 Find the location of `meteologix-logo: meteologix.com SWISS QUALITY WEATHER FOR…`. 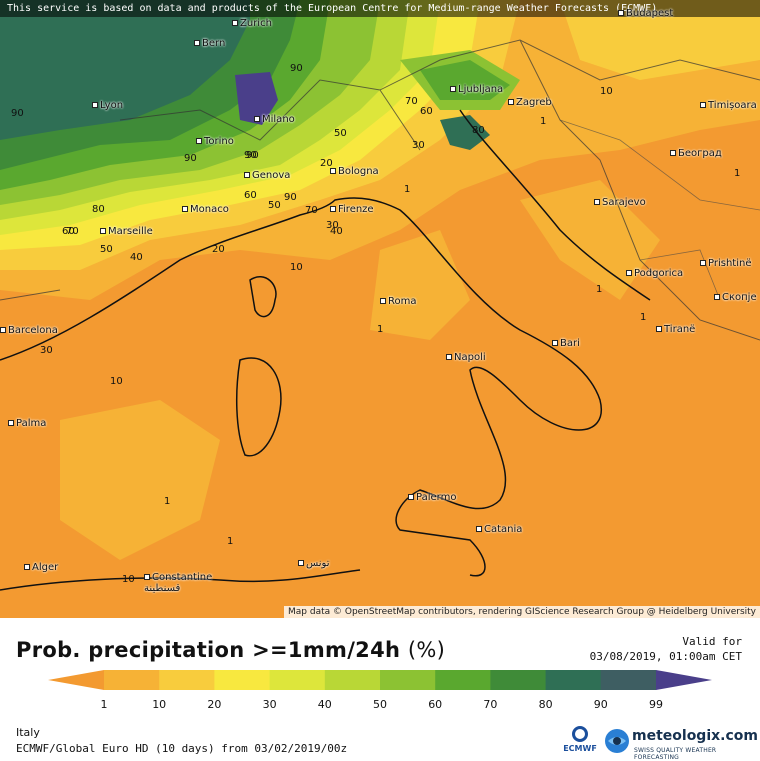

meteologix-logo: meteologix.com SWISS QUALITY WEATHER FOR… is located at coordinates (681, 743).